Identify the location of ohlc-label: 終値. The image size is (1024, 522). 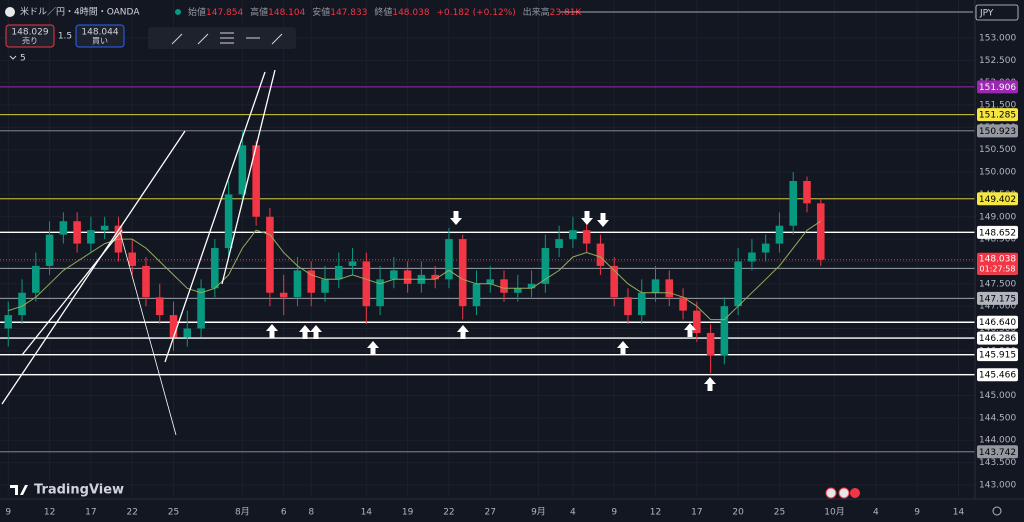
(383, 12).